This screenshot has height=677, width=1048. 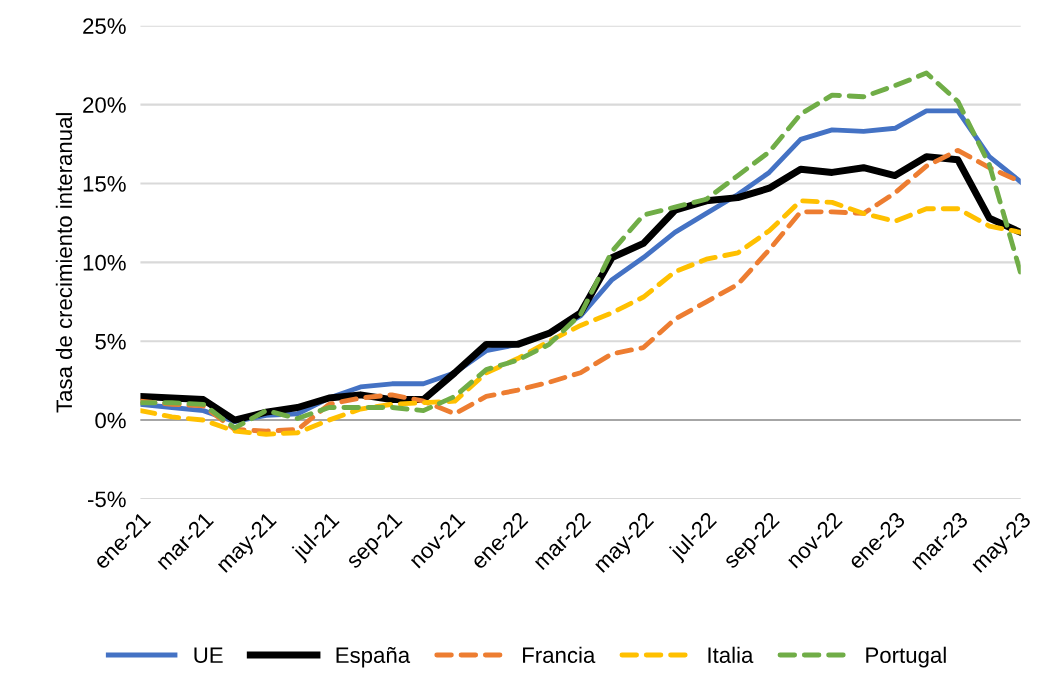 What do you see at coordinates (104, 262) in the screenshot?
I see `y-tick-label: 10%` at bounding box center [104, 262].